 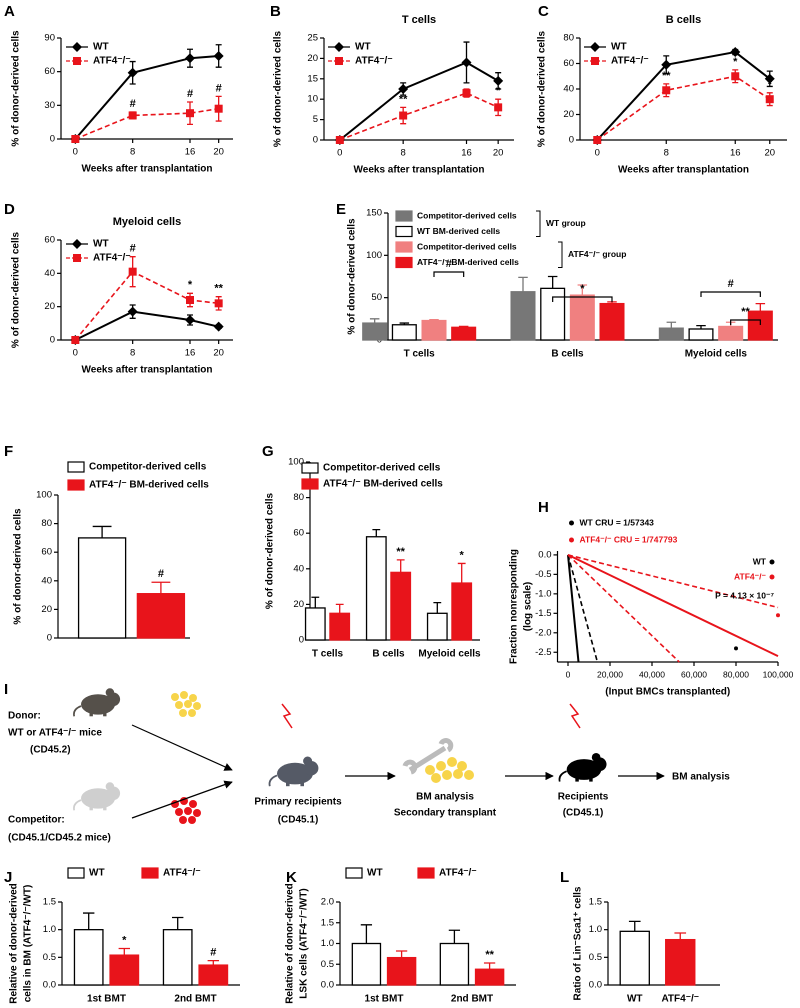 What do you see at coordinates (467, 215) in the screenshot?
I see `legend-label: Competitor-derived cells` at bounding box center [467, 215].